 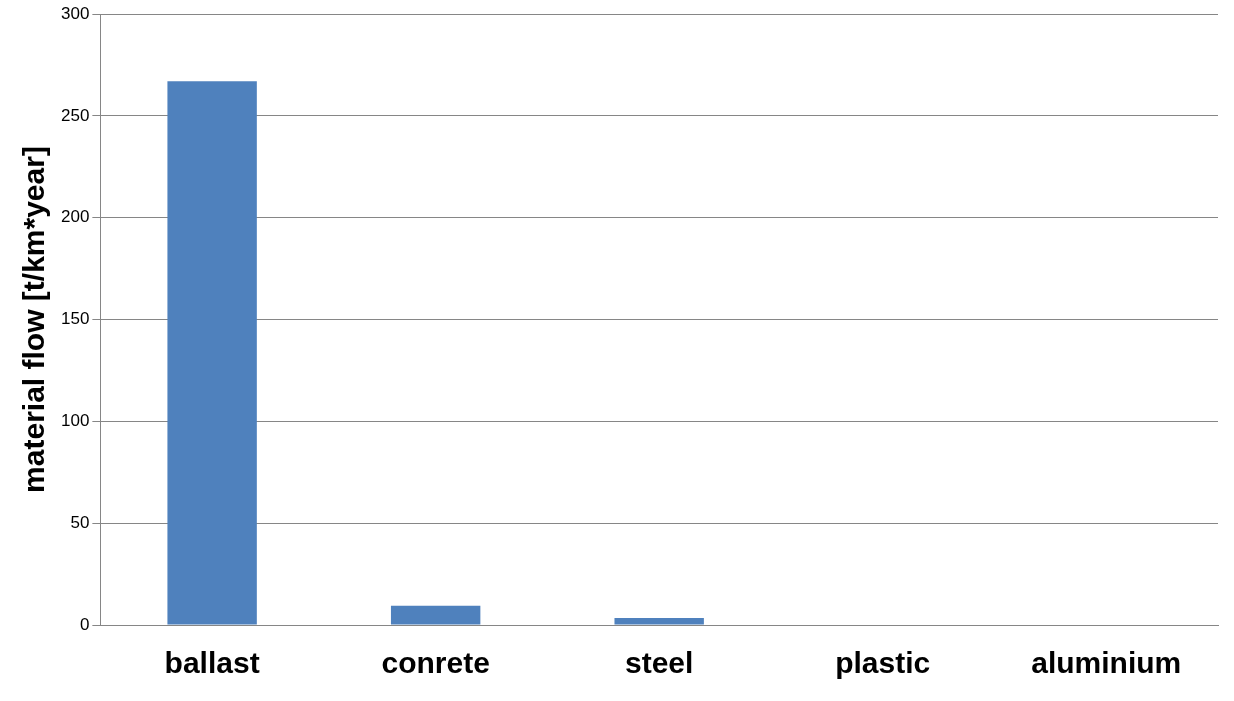 What do you see at coordinates (75, 319) in the screenshot?
I see `y-tick-label: 150` at bounding box center [75, 319].